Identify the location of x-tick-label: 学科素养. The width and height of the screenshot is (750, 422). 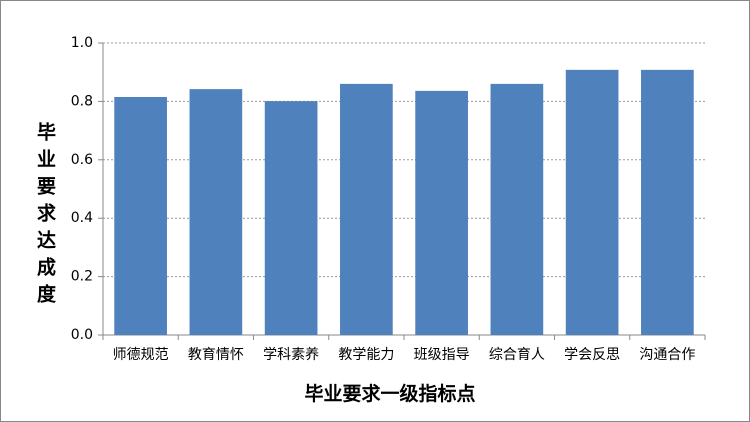
(291, 355).